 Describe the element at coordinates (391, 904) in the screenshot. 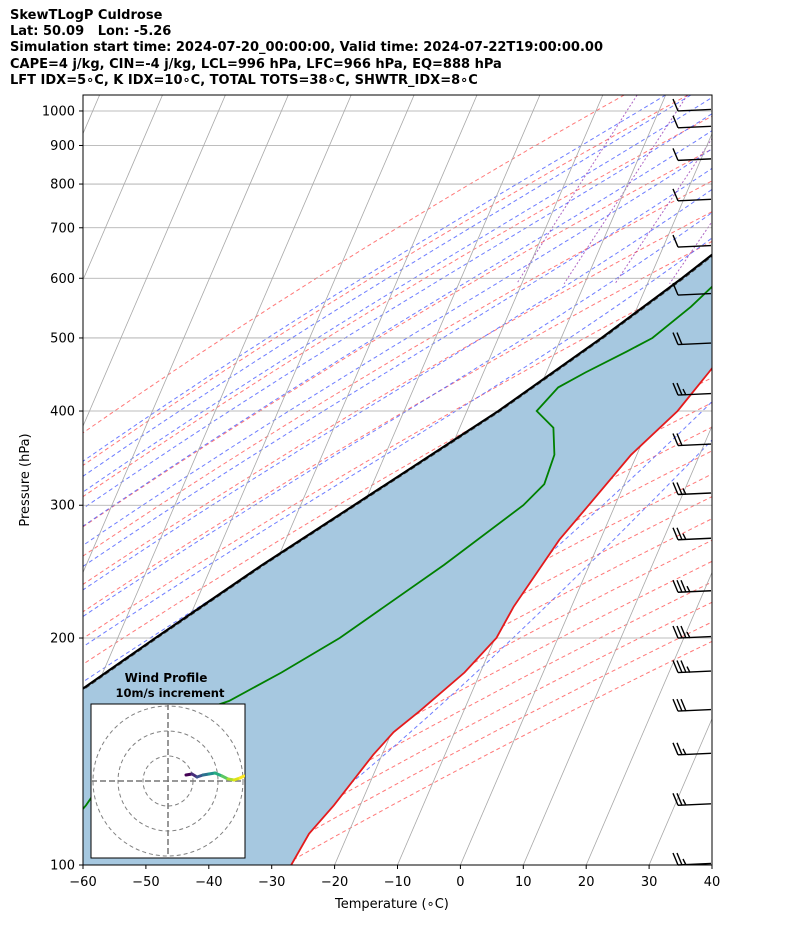

I see `x-axis-label: Temperature (∘C)` at that location.